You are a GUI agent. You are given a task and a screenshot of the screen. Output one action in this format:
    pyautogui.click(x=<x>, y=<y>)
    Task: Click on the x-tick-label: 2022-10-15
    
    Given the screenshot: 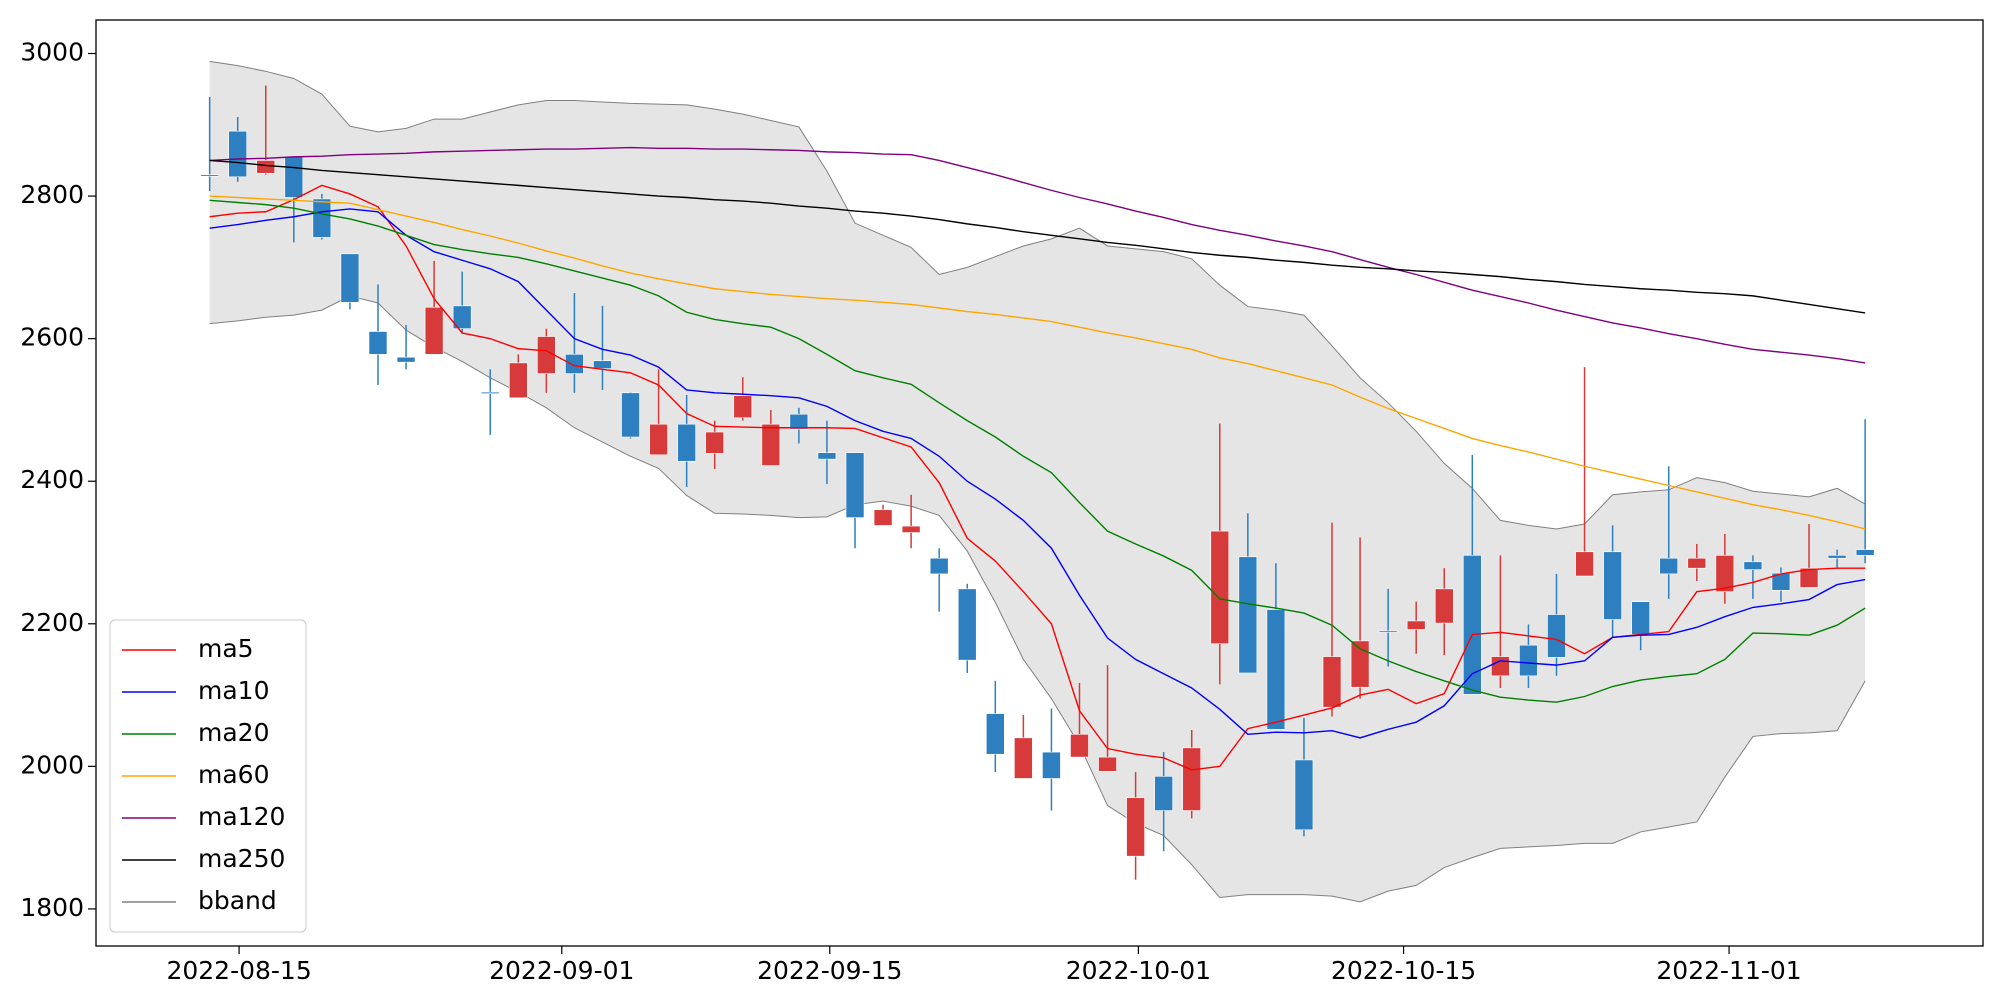 What is the action you would take?
    pyautogui.click(x=1403, y=970)
    